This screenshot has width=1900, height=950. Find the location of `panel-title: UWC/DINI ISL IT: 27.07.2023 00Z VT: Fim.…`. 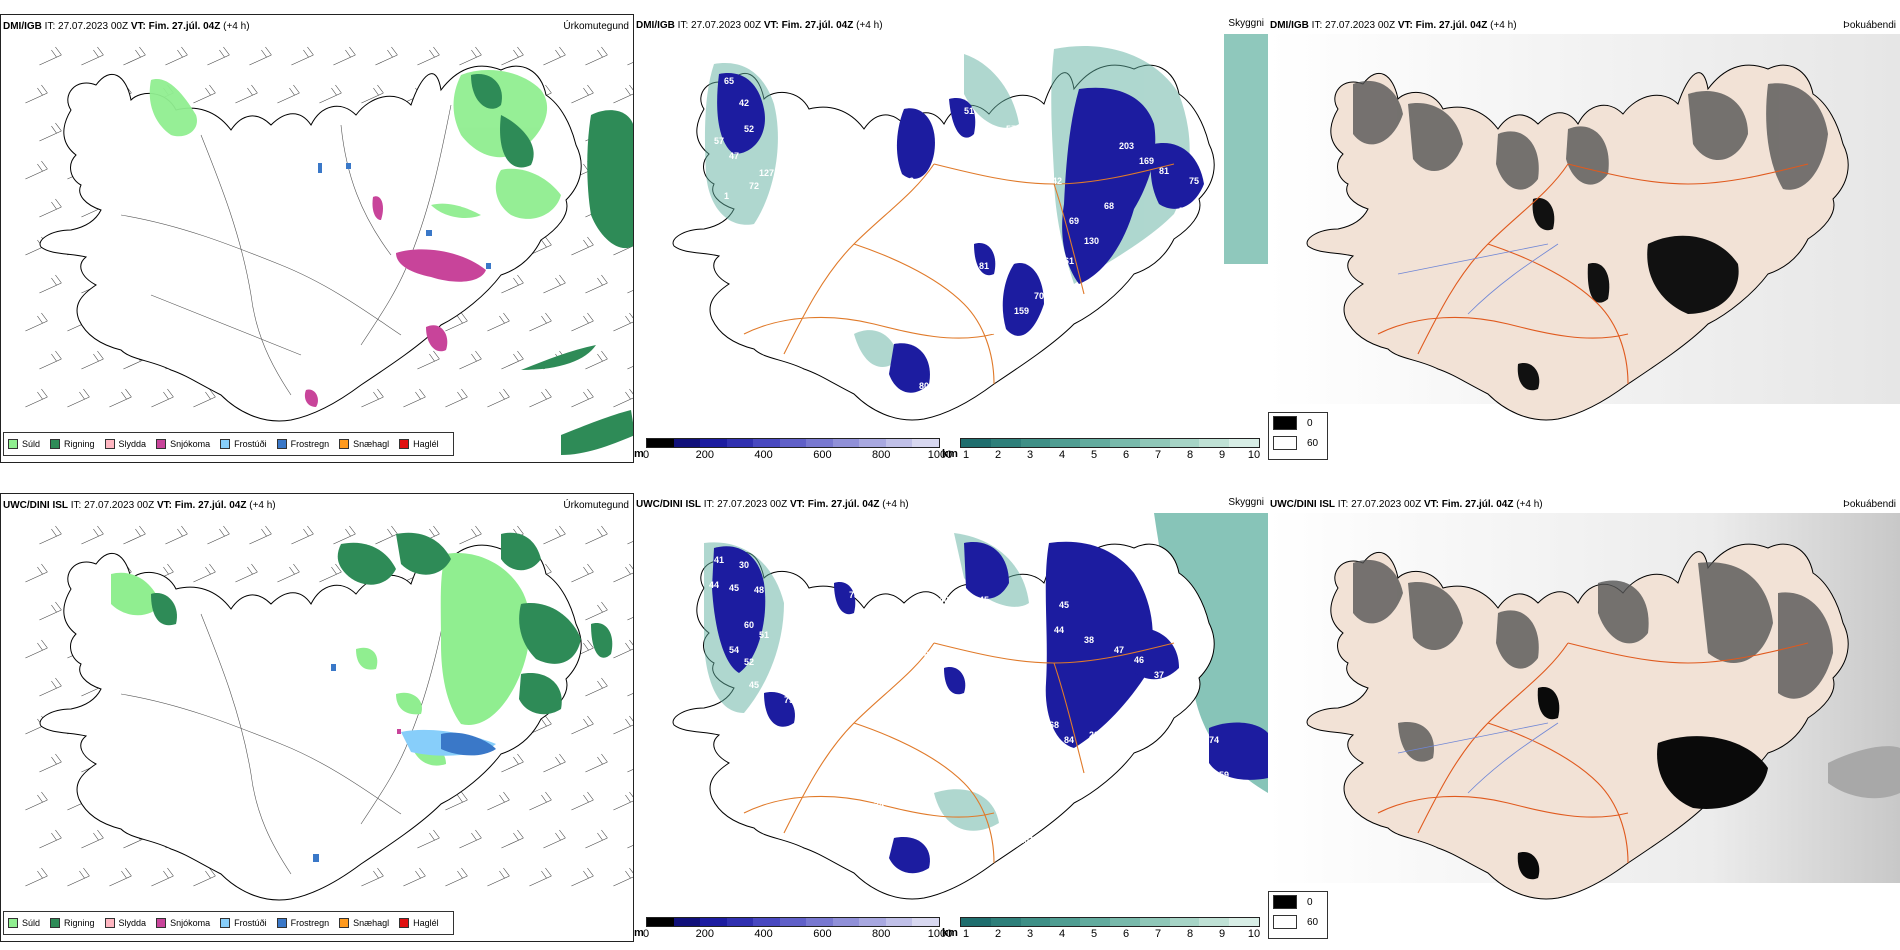

panel-title: UWC/DINI ISL IT: 27.07.2023 00Z VT: Fim.… is located at coordinates (772, 504).